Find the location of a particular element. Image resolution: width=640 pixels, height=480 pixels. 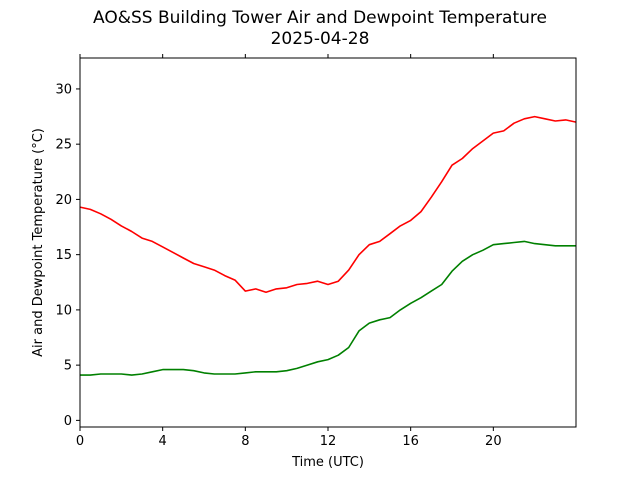

y-tick-label: 5 is located at coordinates (68, 366).